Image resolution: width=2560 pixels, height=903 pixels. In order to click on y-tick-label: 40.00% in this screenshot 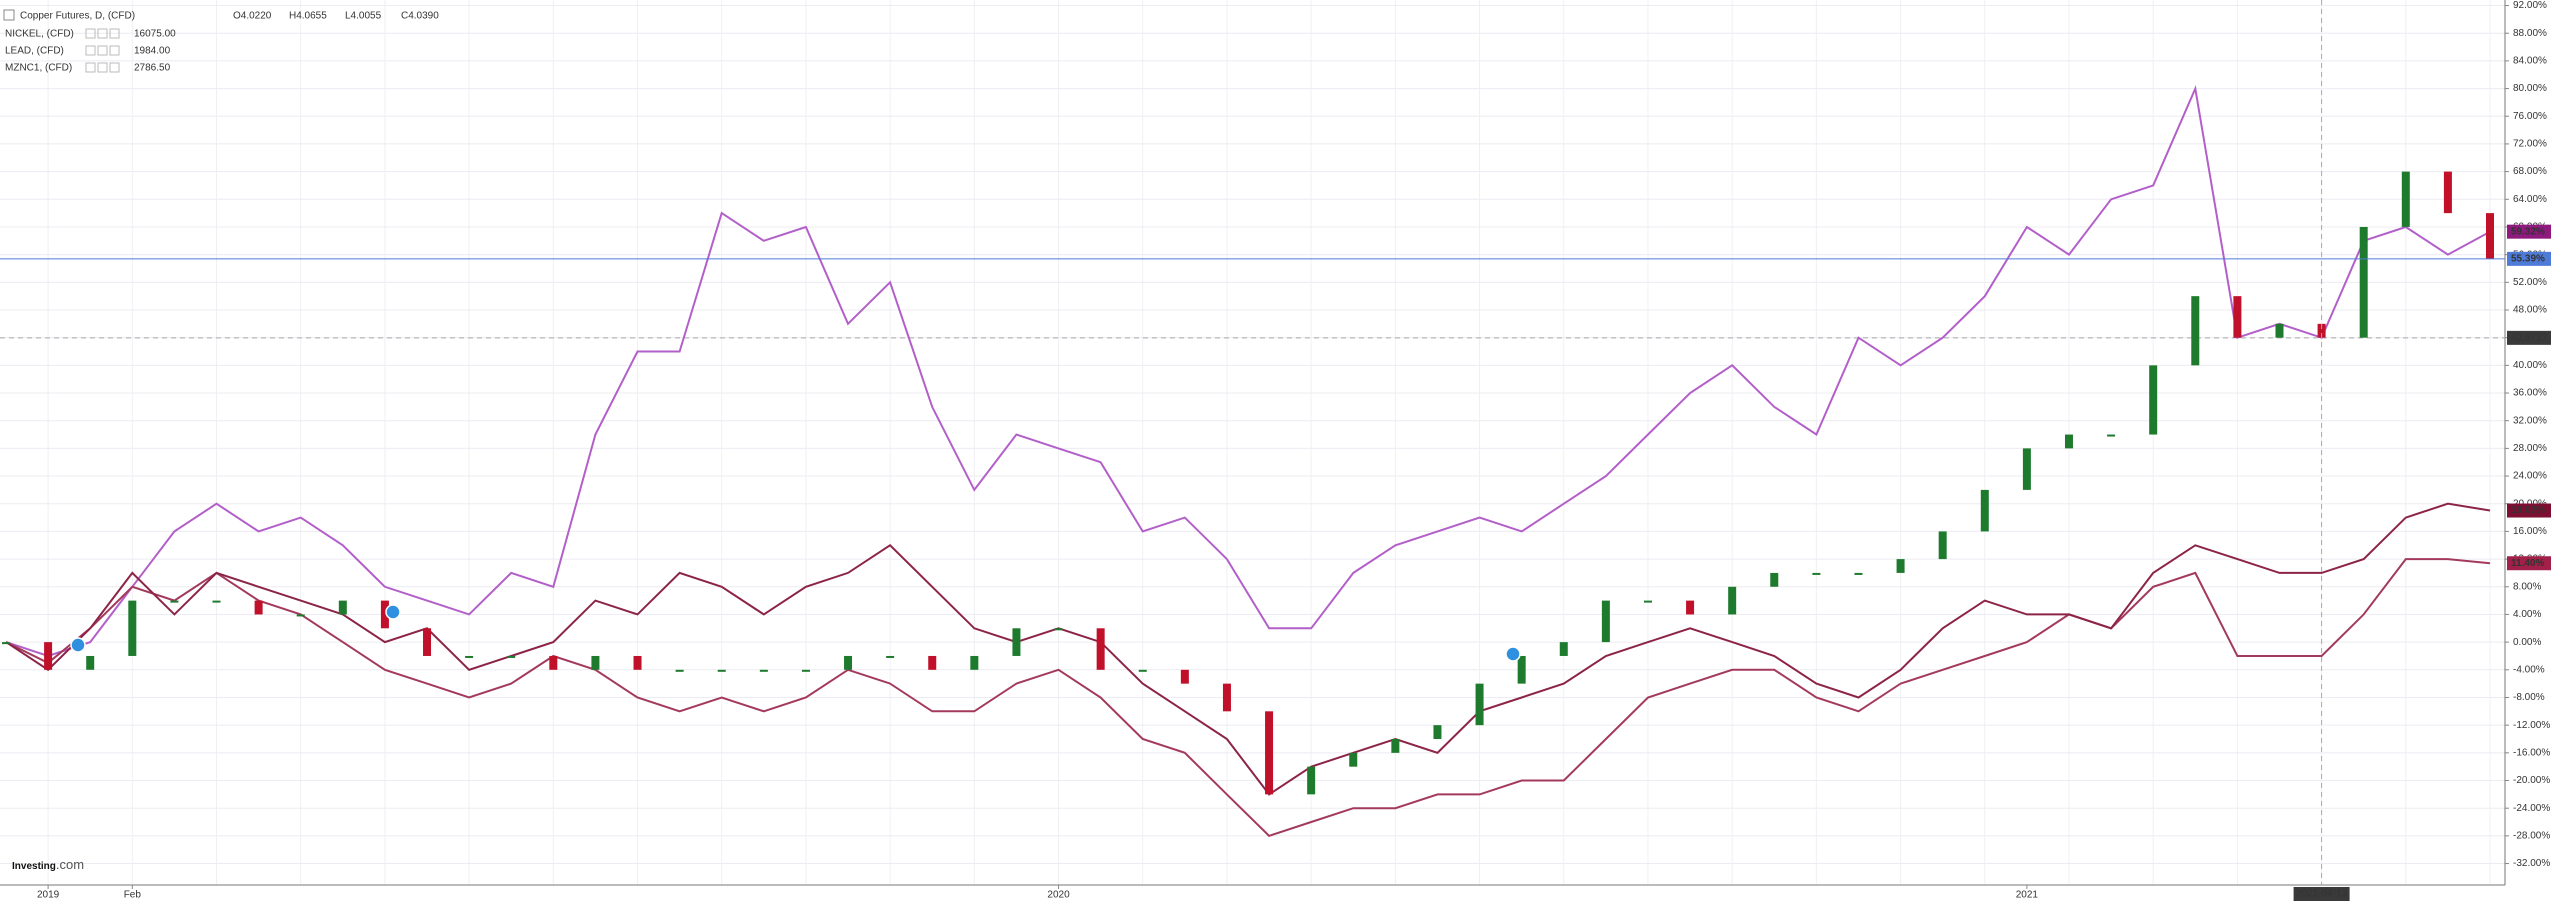, I will do `click(2530, 365)`.